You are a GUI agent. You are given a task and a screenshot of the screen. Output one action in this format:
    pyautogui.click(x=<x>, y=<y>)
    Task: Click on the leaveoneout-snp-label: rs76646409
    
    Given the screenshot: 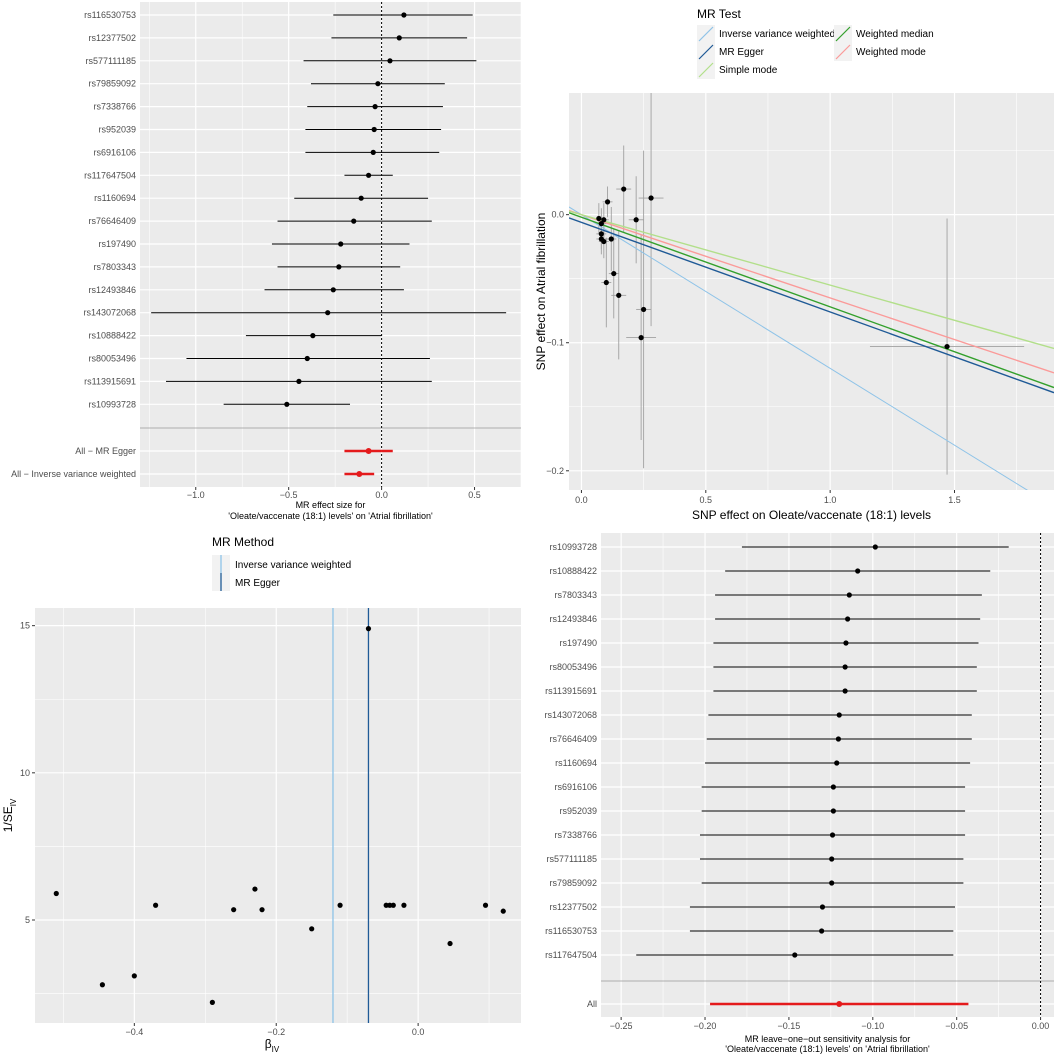 What is the action you would take?
    pyautogui.click(x=573, y=739)
    